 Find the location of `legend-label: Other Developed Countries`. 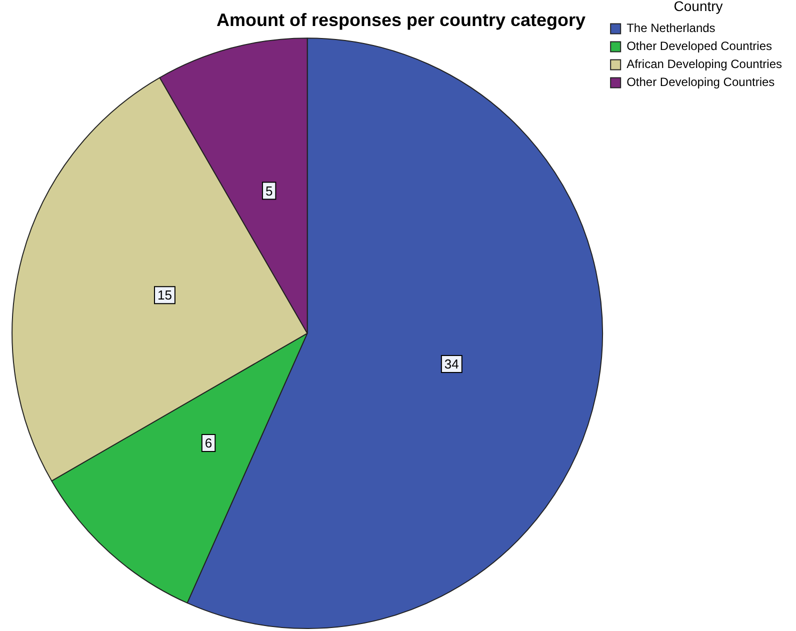

legend-label: Other Developed Countries is located at coordinates (699, 46).